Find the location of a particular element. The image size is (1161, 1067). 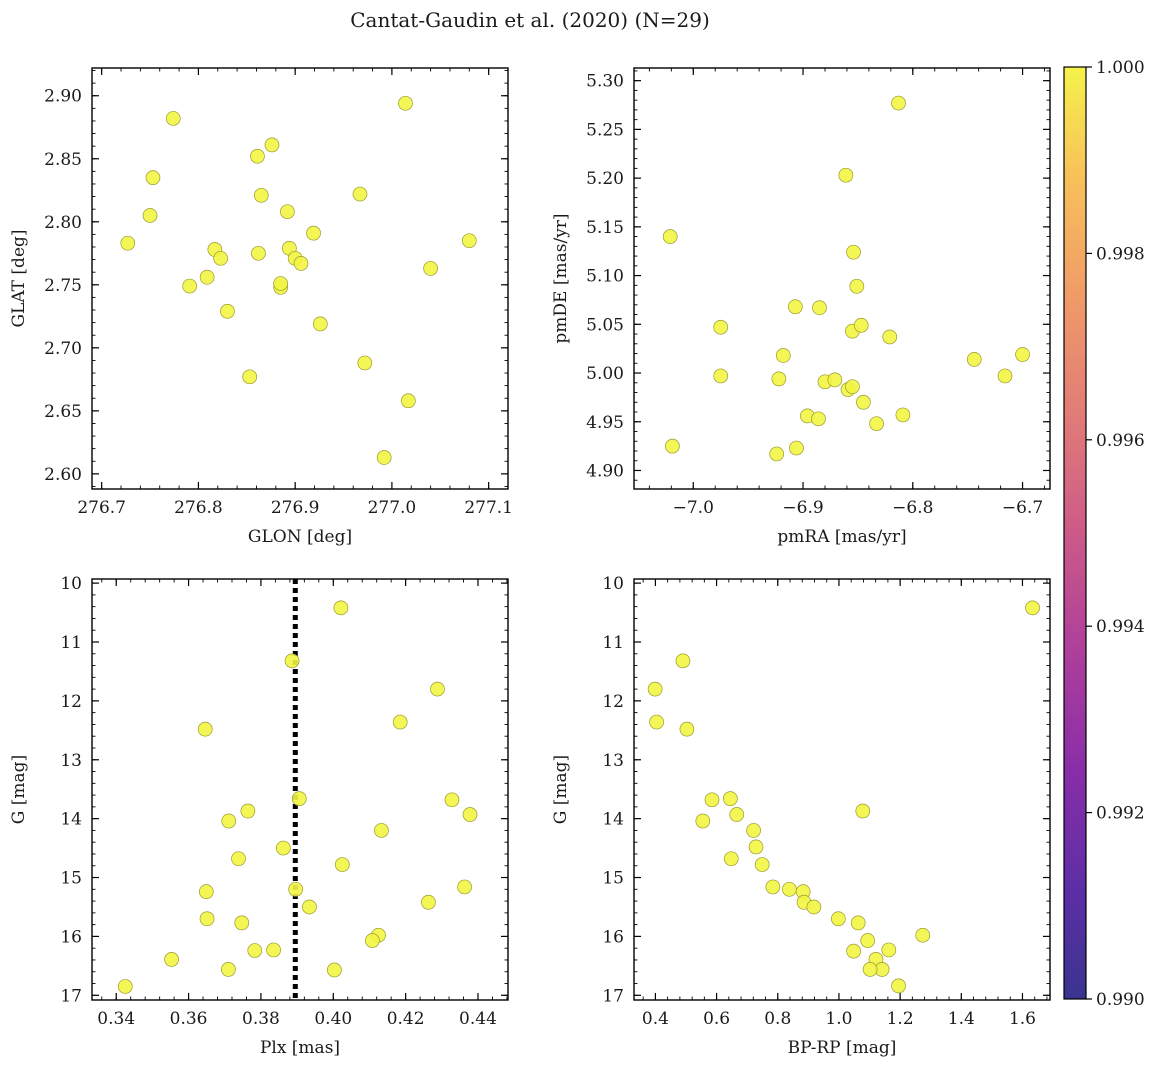

x-tick-label: 276.7 is located at coordinates (101, 508).